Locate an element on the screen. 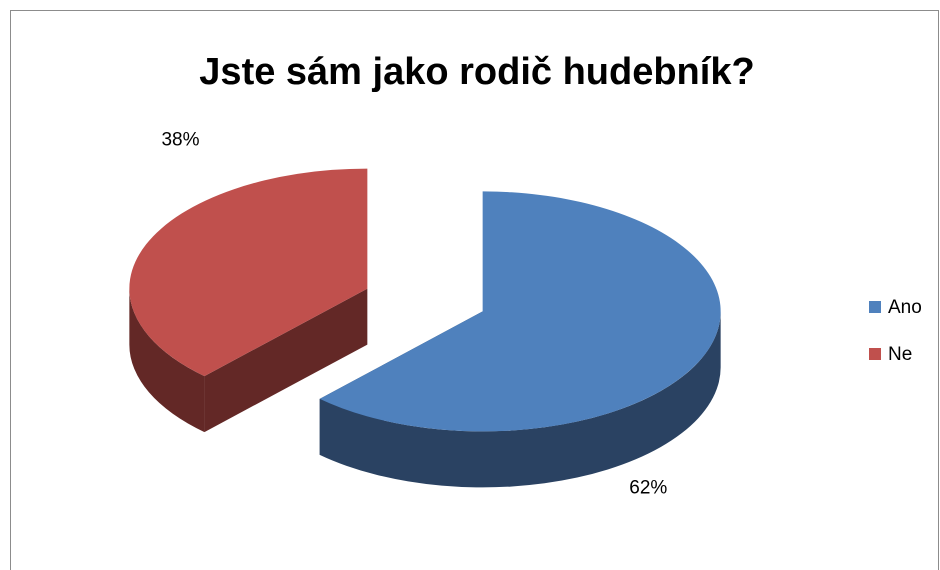  chart-title: Jste sám jako rodič hudebník? is located at coordinates (476, 72).